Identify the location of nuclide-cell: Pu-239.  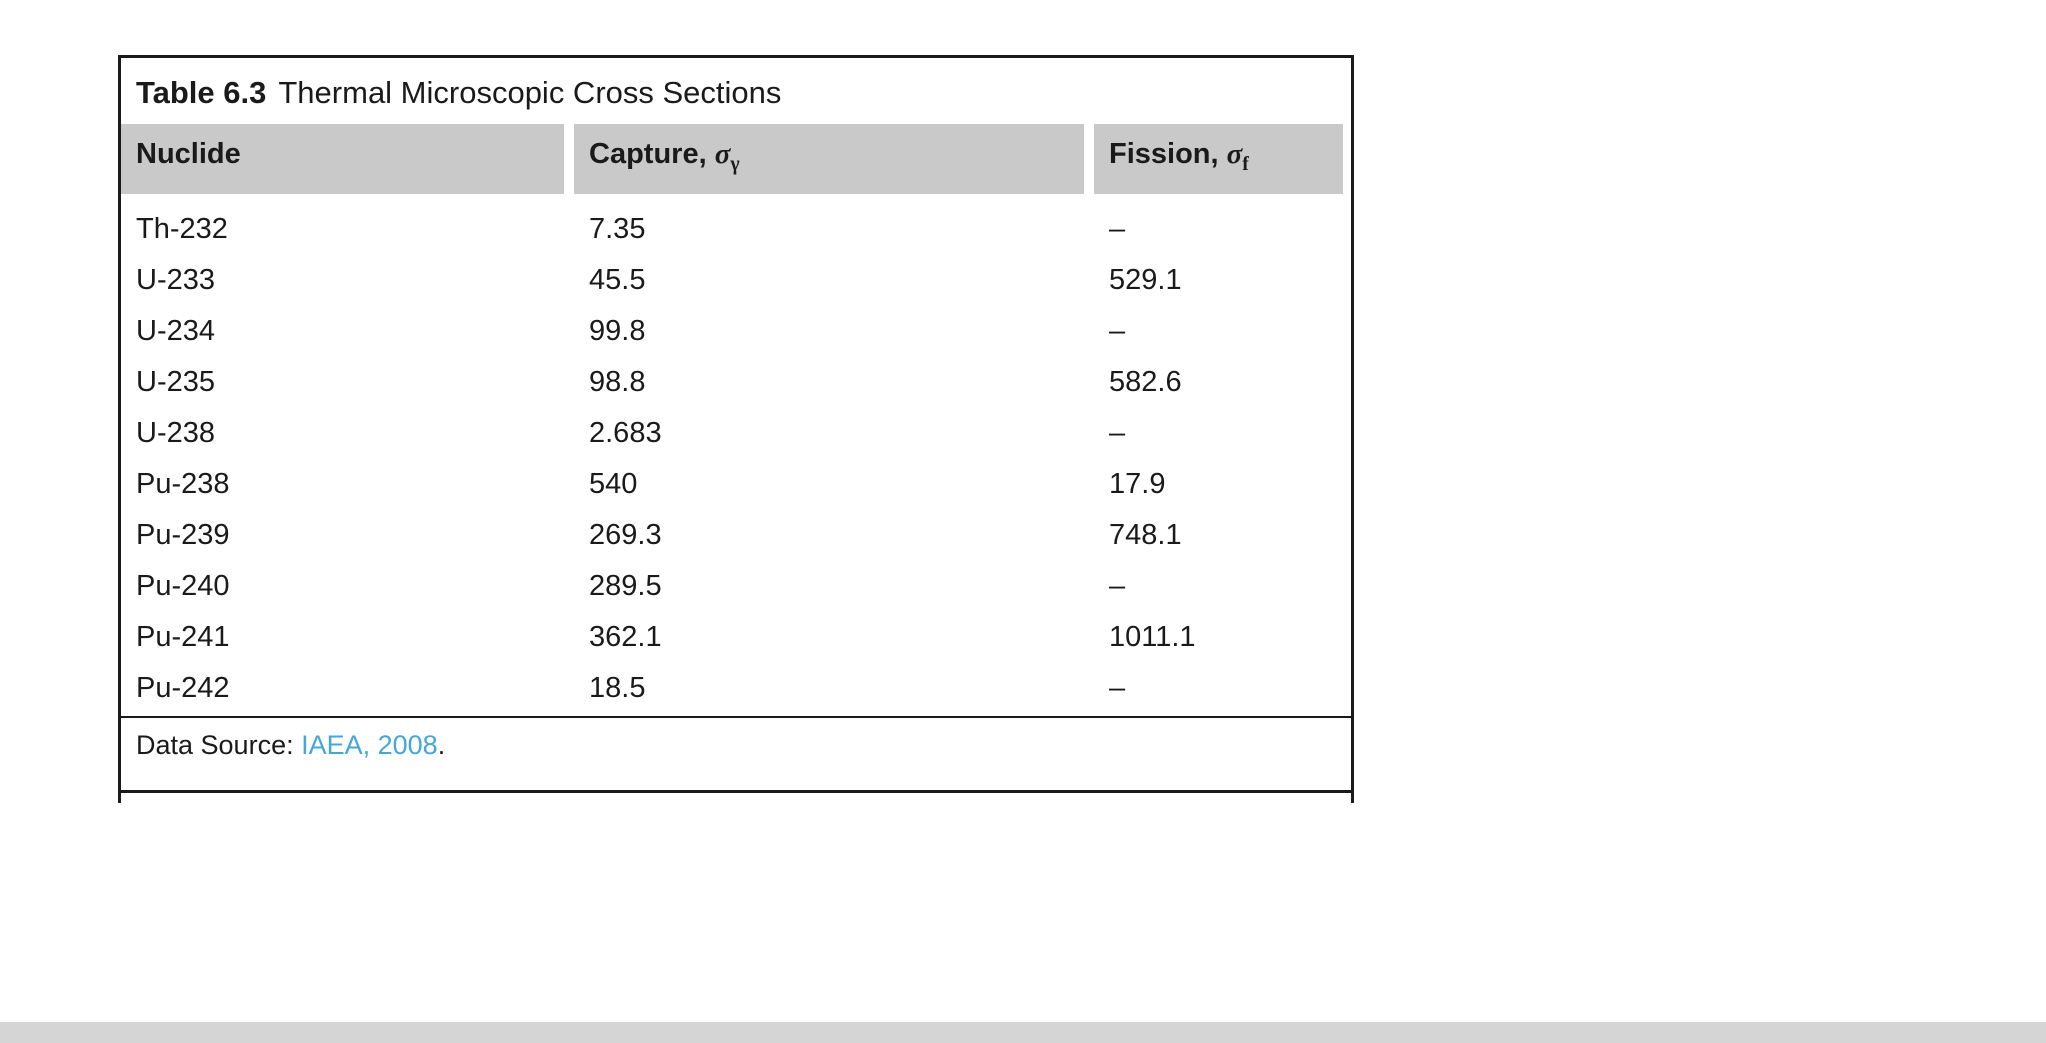
(183, 534).